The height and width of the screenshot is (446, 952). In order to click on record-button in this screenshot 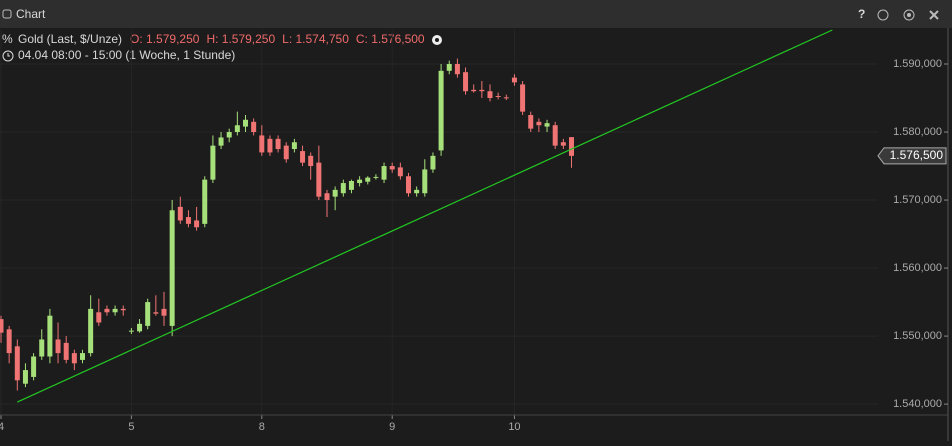, I will do `click(909, 15)`.